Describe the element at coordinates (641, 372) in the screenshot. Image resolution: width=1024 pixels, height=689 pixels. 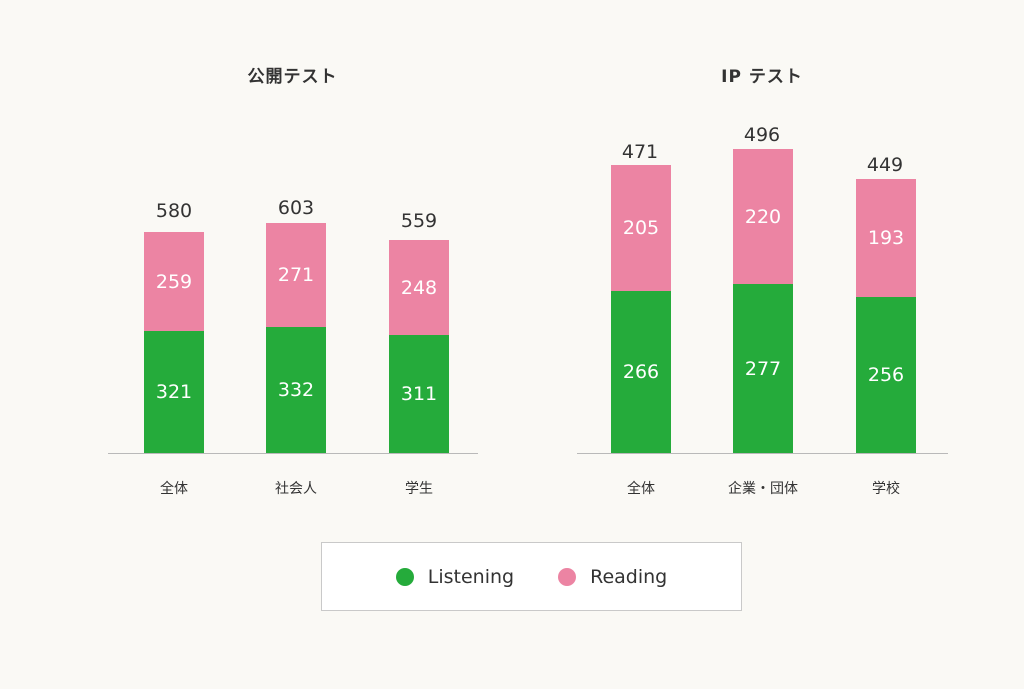
I see `listening-segment: 266` at that location.